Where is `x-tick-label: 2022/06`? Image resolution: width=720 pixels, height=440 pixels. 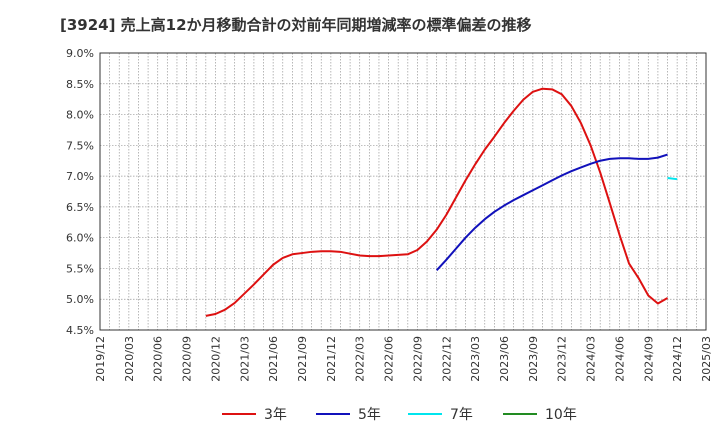
x-tick-label: 2022/06 is located at coordinates (389, 359).